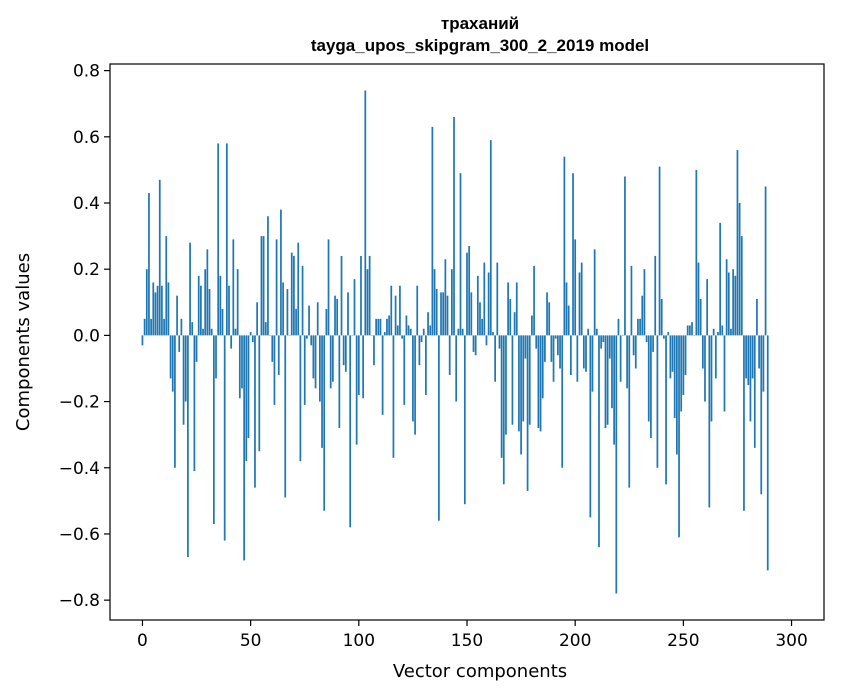  What do you see at coordinates (86, 72) in the screenshot?
I see `y-tick-label: 0.8` at bounding box center [86, 72].